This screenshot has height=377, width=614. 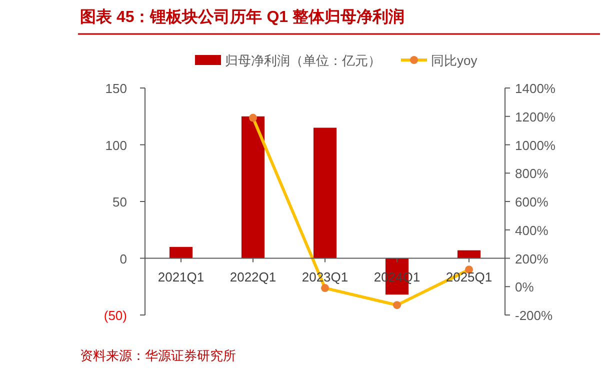 I want to click on y2-tick-label: 0%, so click(x=524, y=287).